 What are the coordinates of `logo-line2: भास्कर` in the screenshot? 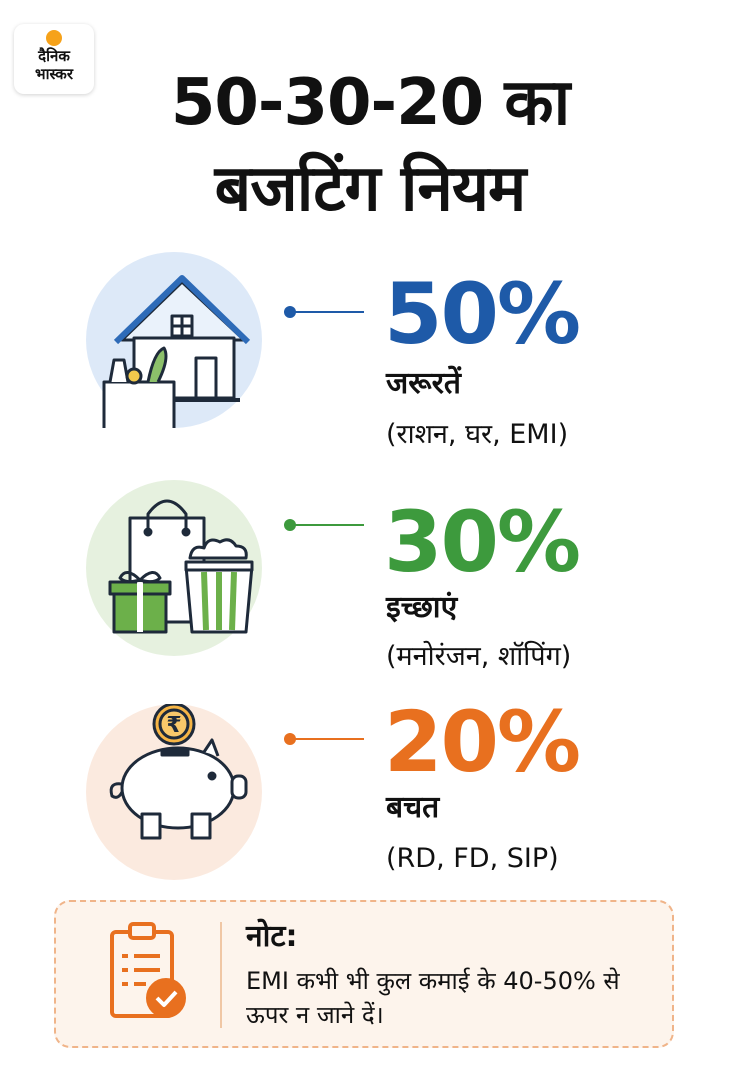 It's located at (54, 74).